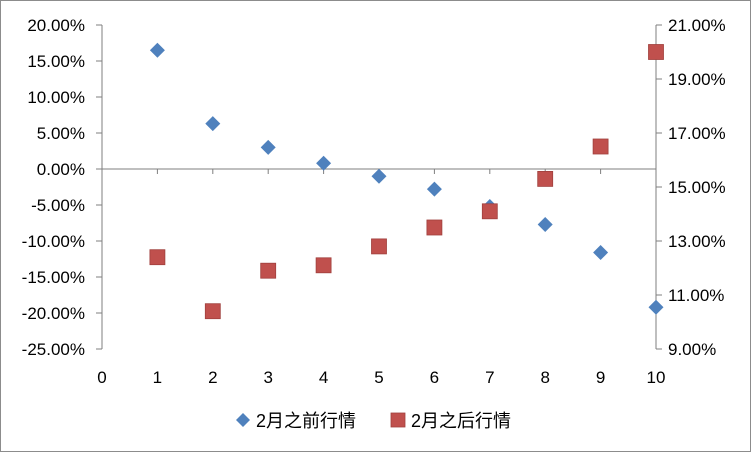 Image resolution: width=751 pixels, height=452 pixels. Describe the element at coordinates (696, 295) in the screenshot. I see `y-right-tick-label: 11.00%` at that location.